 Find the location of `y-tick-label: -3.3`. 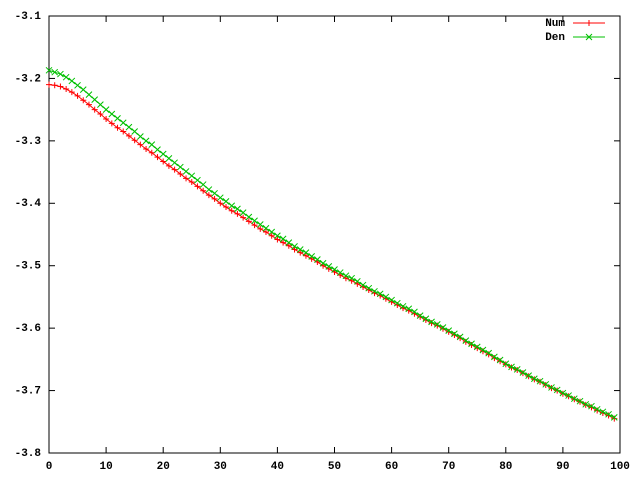

y-tick-label: -3.3 is located at coordinates (28, 142).